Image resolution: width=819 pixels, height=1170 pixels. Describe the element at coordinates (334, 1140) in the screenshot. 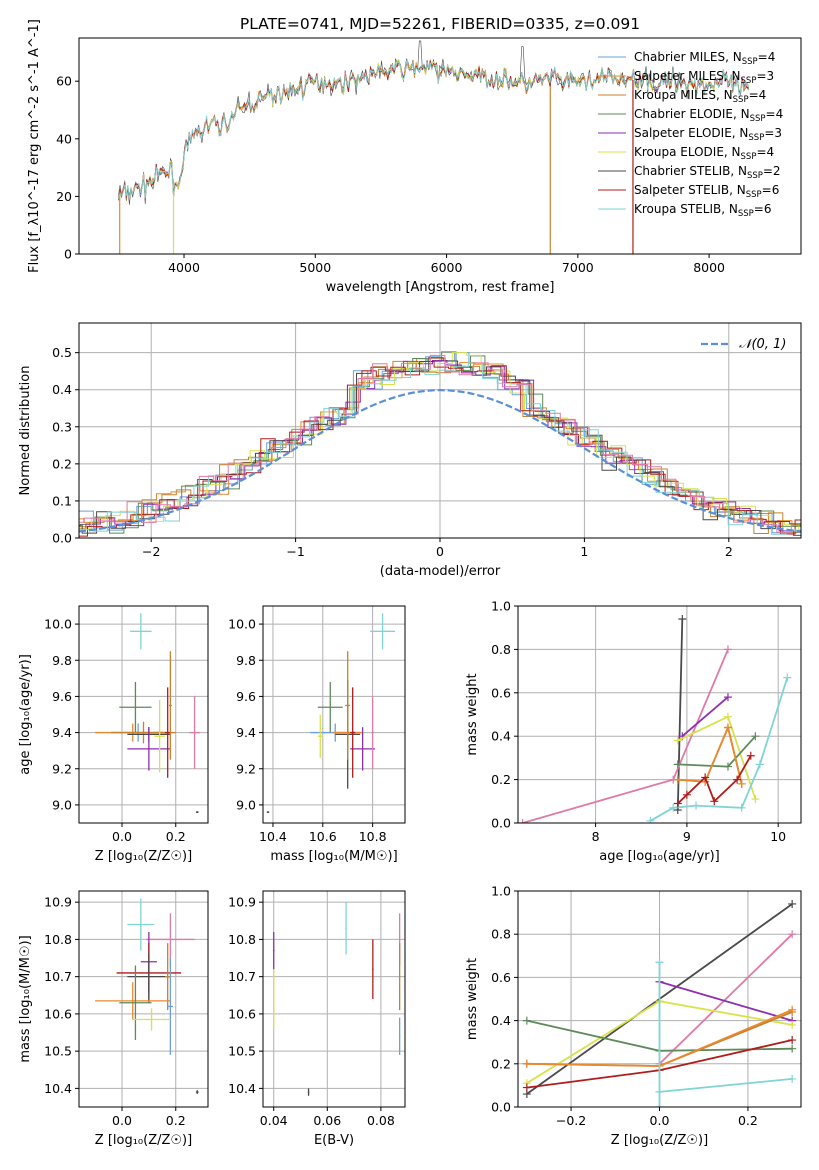

I see `x-axis-label: E(B-V)` at that location.